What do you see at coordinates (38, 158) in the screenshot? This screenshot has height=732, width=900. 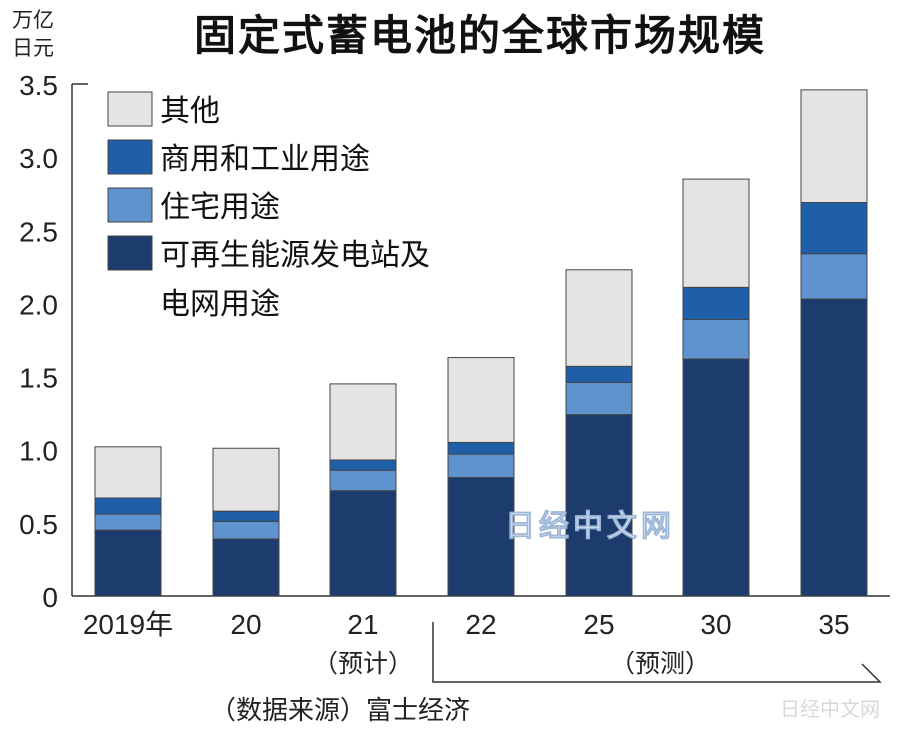 I see `y-tick-label: 3.0` at bounding box center [38, 158].